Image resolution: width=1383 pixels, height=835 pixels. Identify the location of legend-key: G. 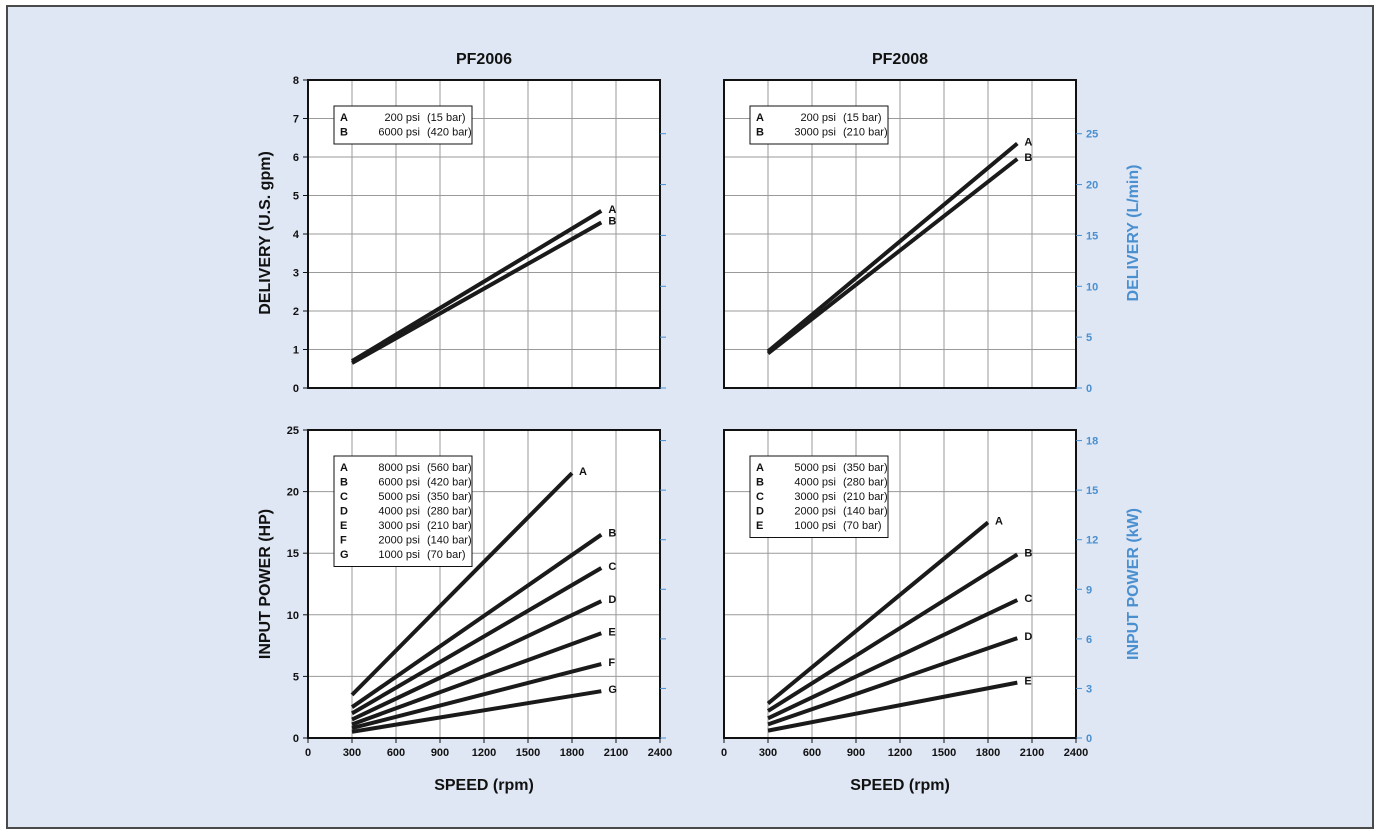
(344, 555).